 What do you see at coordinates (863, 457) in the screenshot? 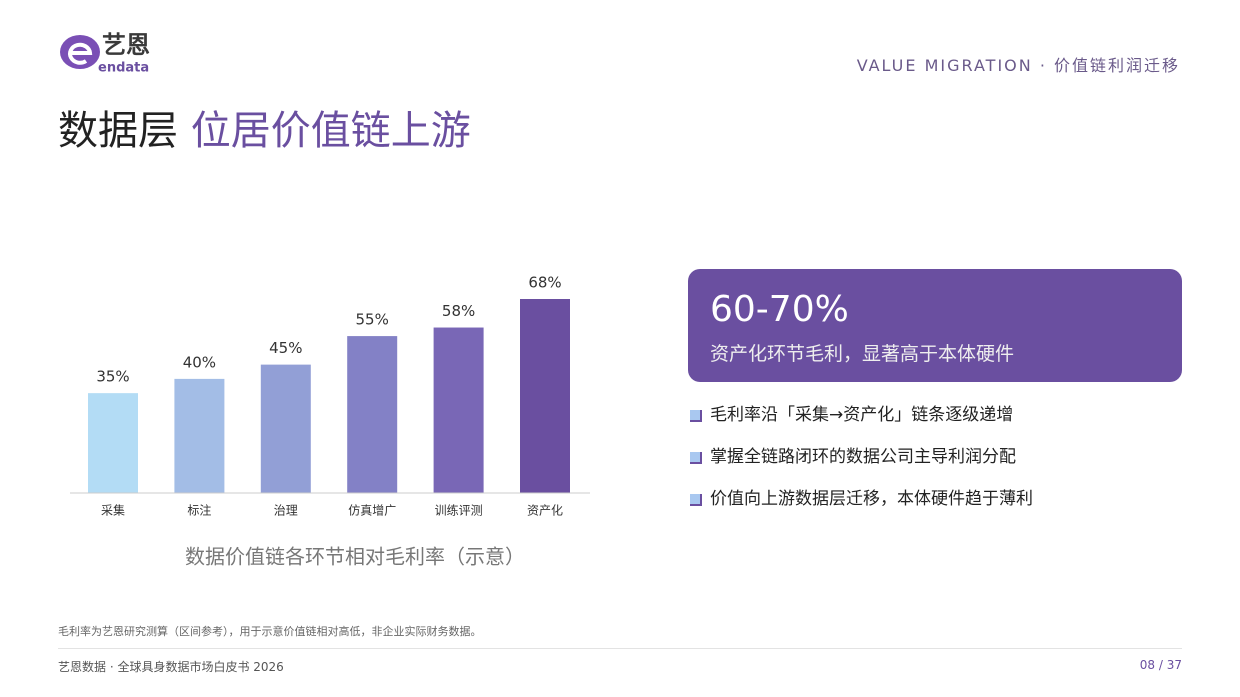
I see `bullet-text: 掌握全链路闭环的数据公司主导利润分配` at bounding box center [863, 457].